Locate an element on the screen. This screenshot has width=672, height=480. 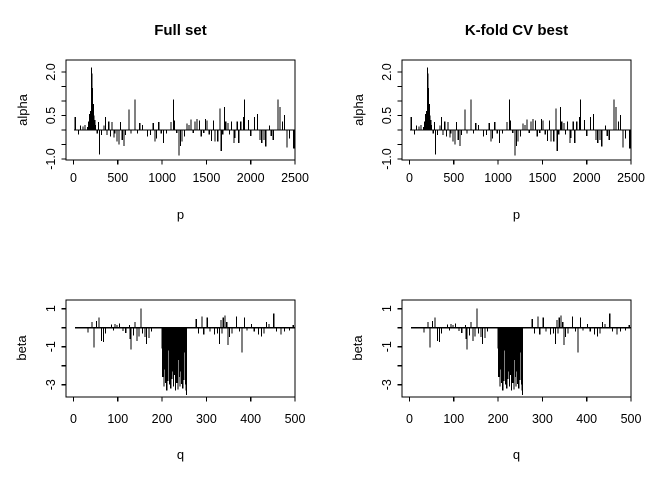
panel-kfold-cv-beta: q beta 0 100 200 300 400 500 1 -1 -3 is located at coordinates (496, 380).